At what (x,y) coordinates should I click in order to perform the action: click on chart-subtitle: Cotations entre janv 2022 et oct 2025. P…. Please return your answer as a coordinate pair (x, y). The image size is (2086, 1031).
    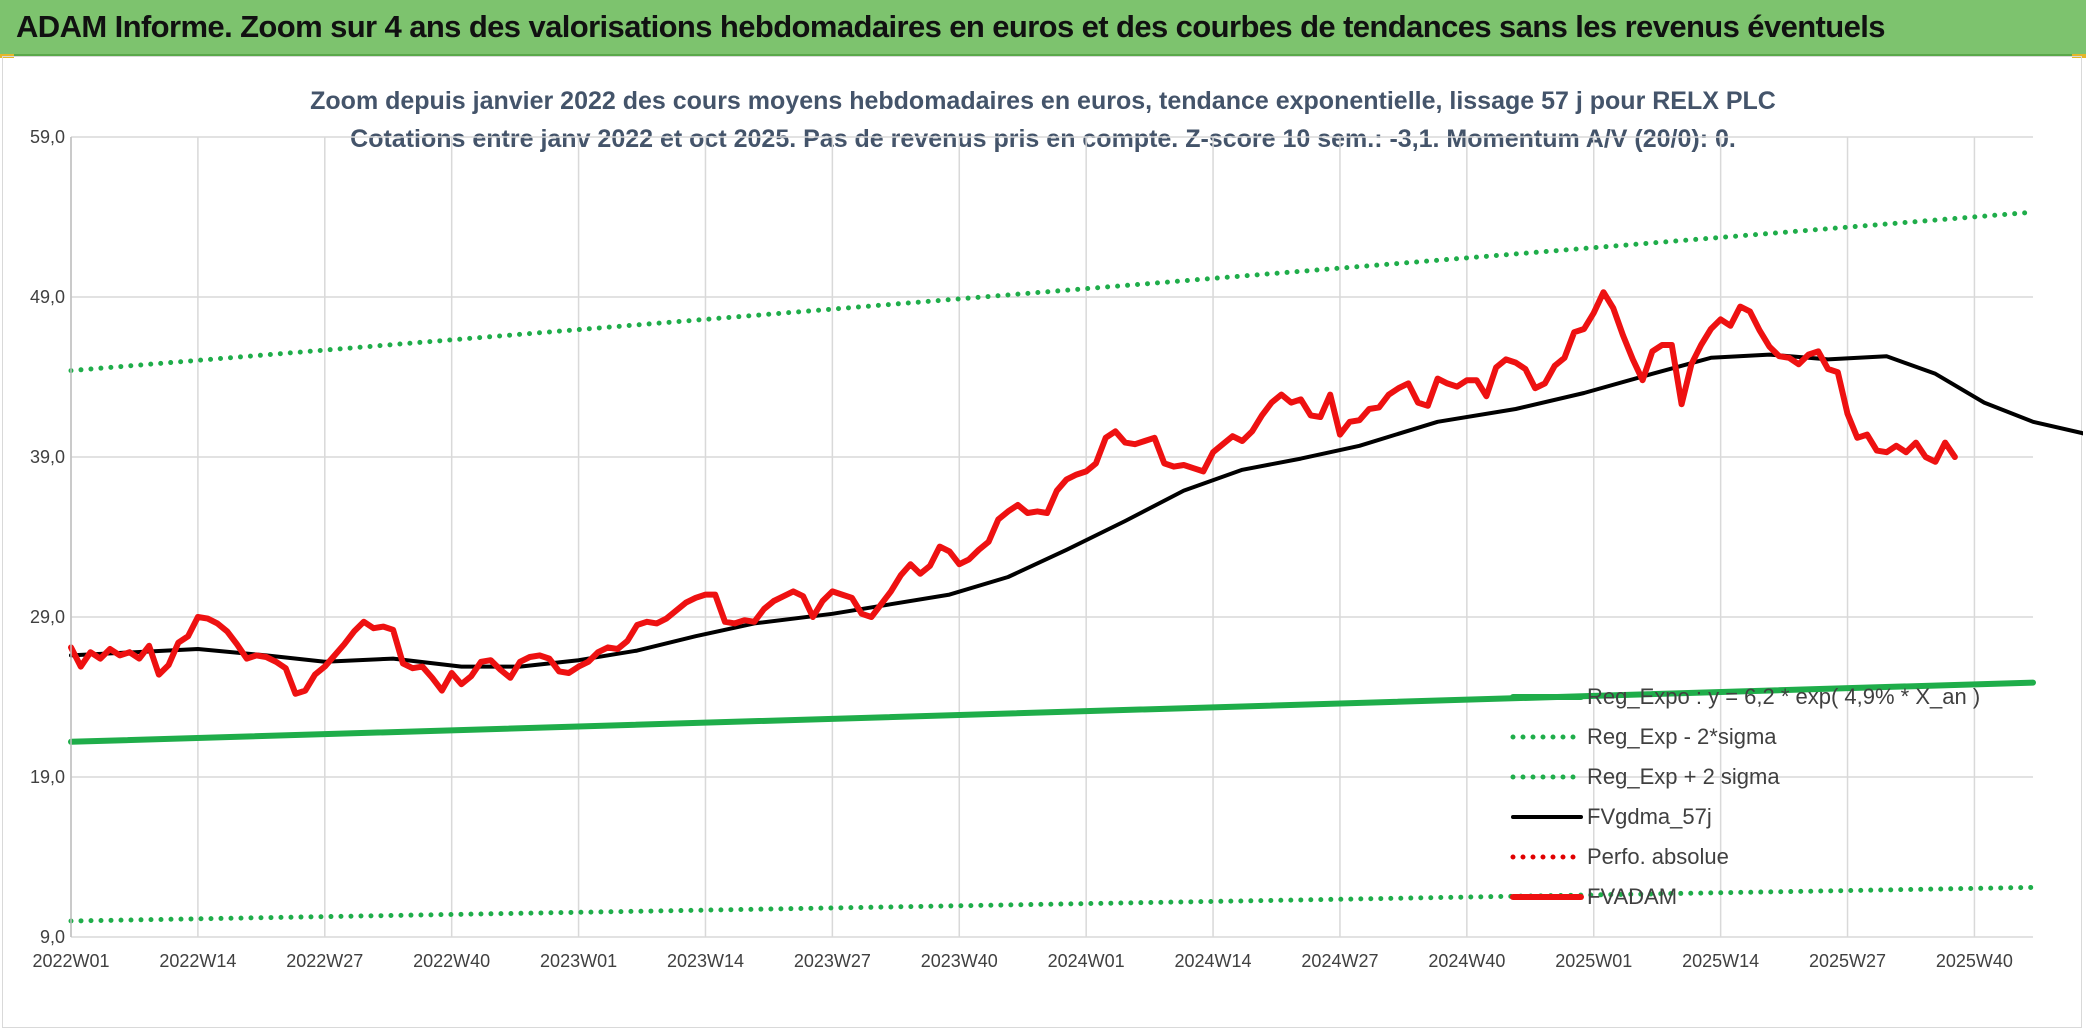
    Looking at the image, I should click on (1043, 139).